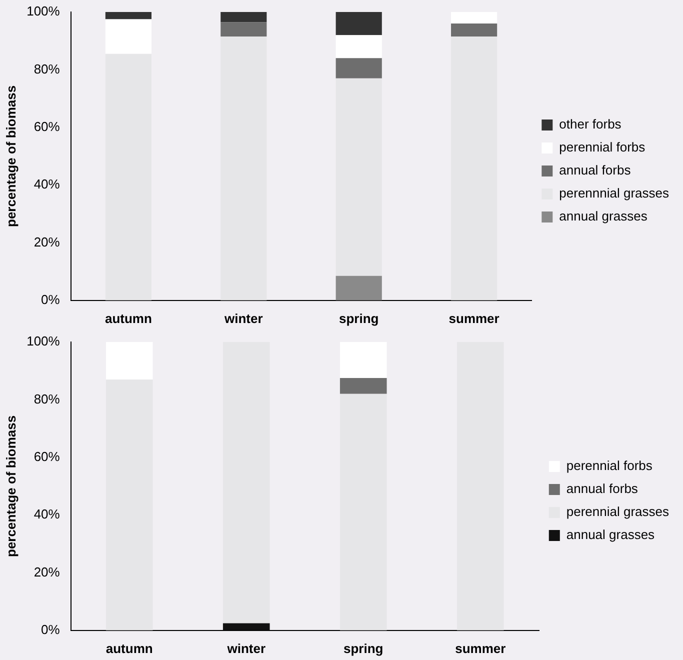  What do you see at coordinates (590, 124) in the screenshot?
I see `legend-label: other forbs` at bounding box center [590, 124].